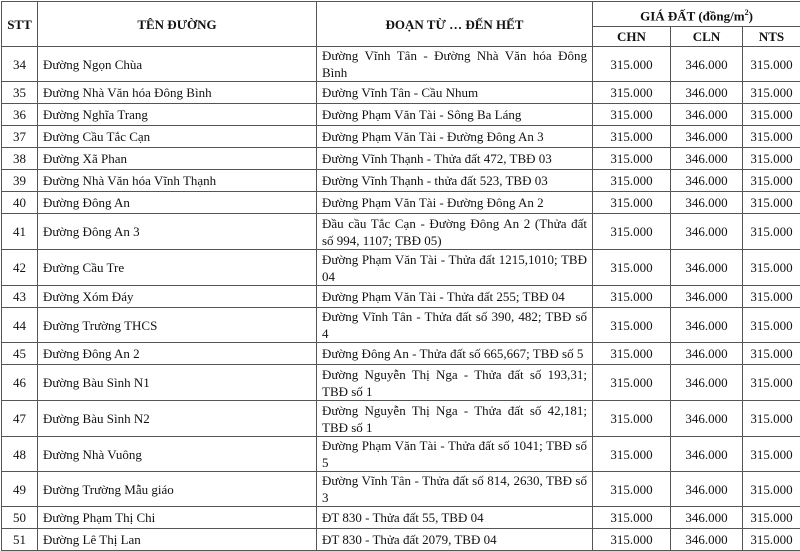  What do you see at coordinates (771, 37) in the screenshot?
I see `header-nts: NTS` at bounding box center [771, 37].